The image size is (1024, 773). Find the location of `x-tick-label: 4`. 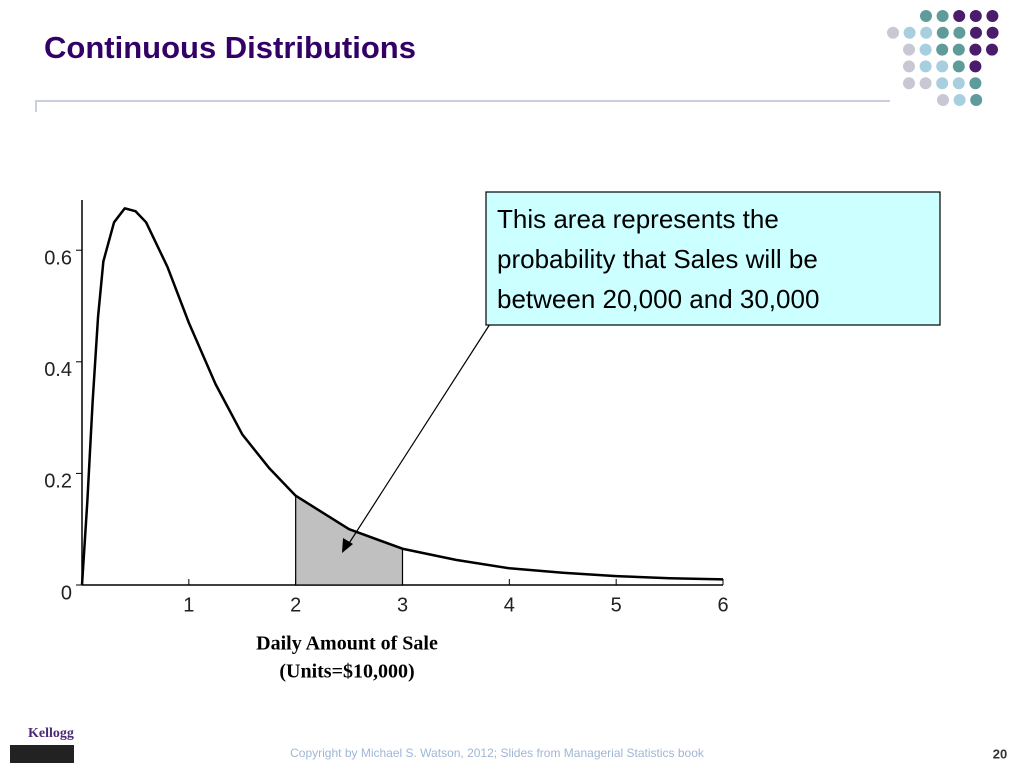

x-tick-label: 4 is located at coordinates (509, 605).